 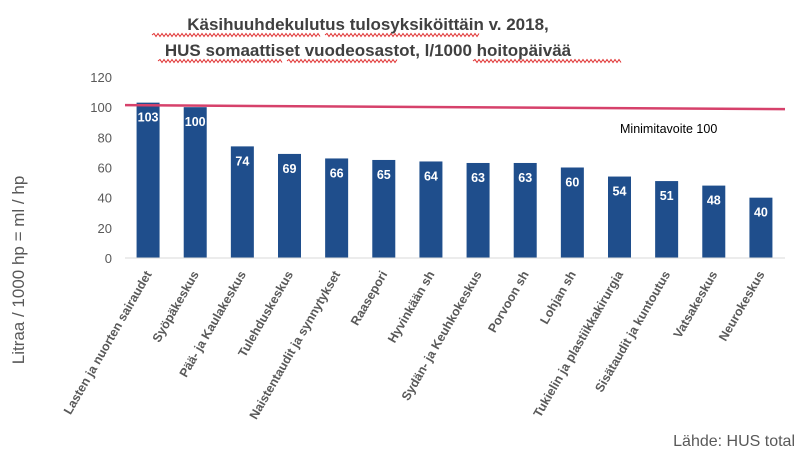 I want to click on data-label: 65, so click(x=384, y=175).